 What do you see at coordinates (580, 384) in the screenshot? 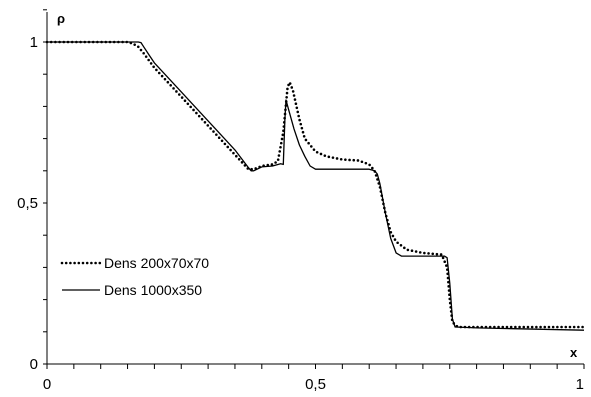
I see `x-tick-label: 1` at bounding box center [580, 384].